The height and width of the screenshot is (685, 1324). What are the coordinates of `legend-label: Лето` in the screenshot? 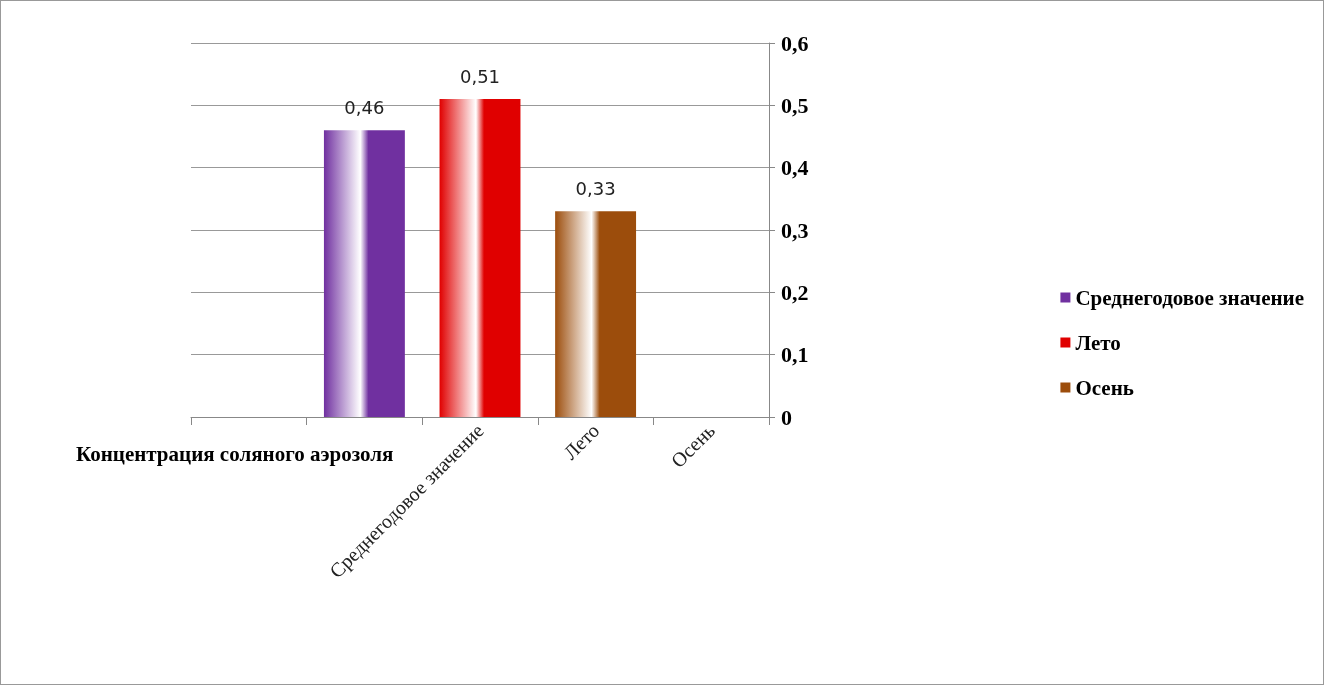 It's located at (1098, 342).